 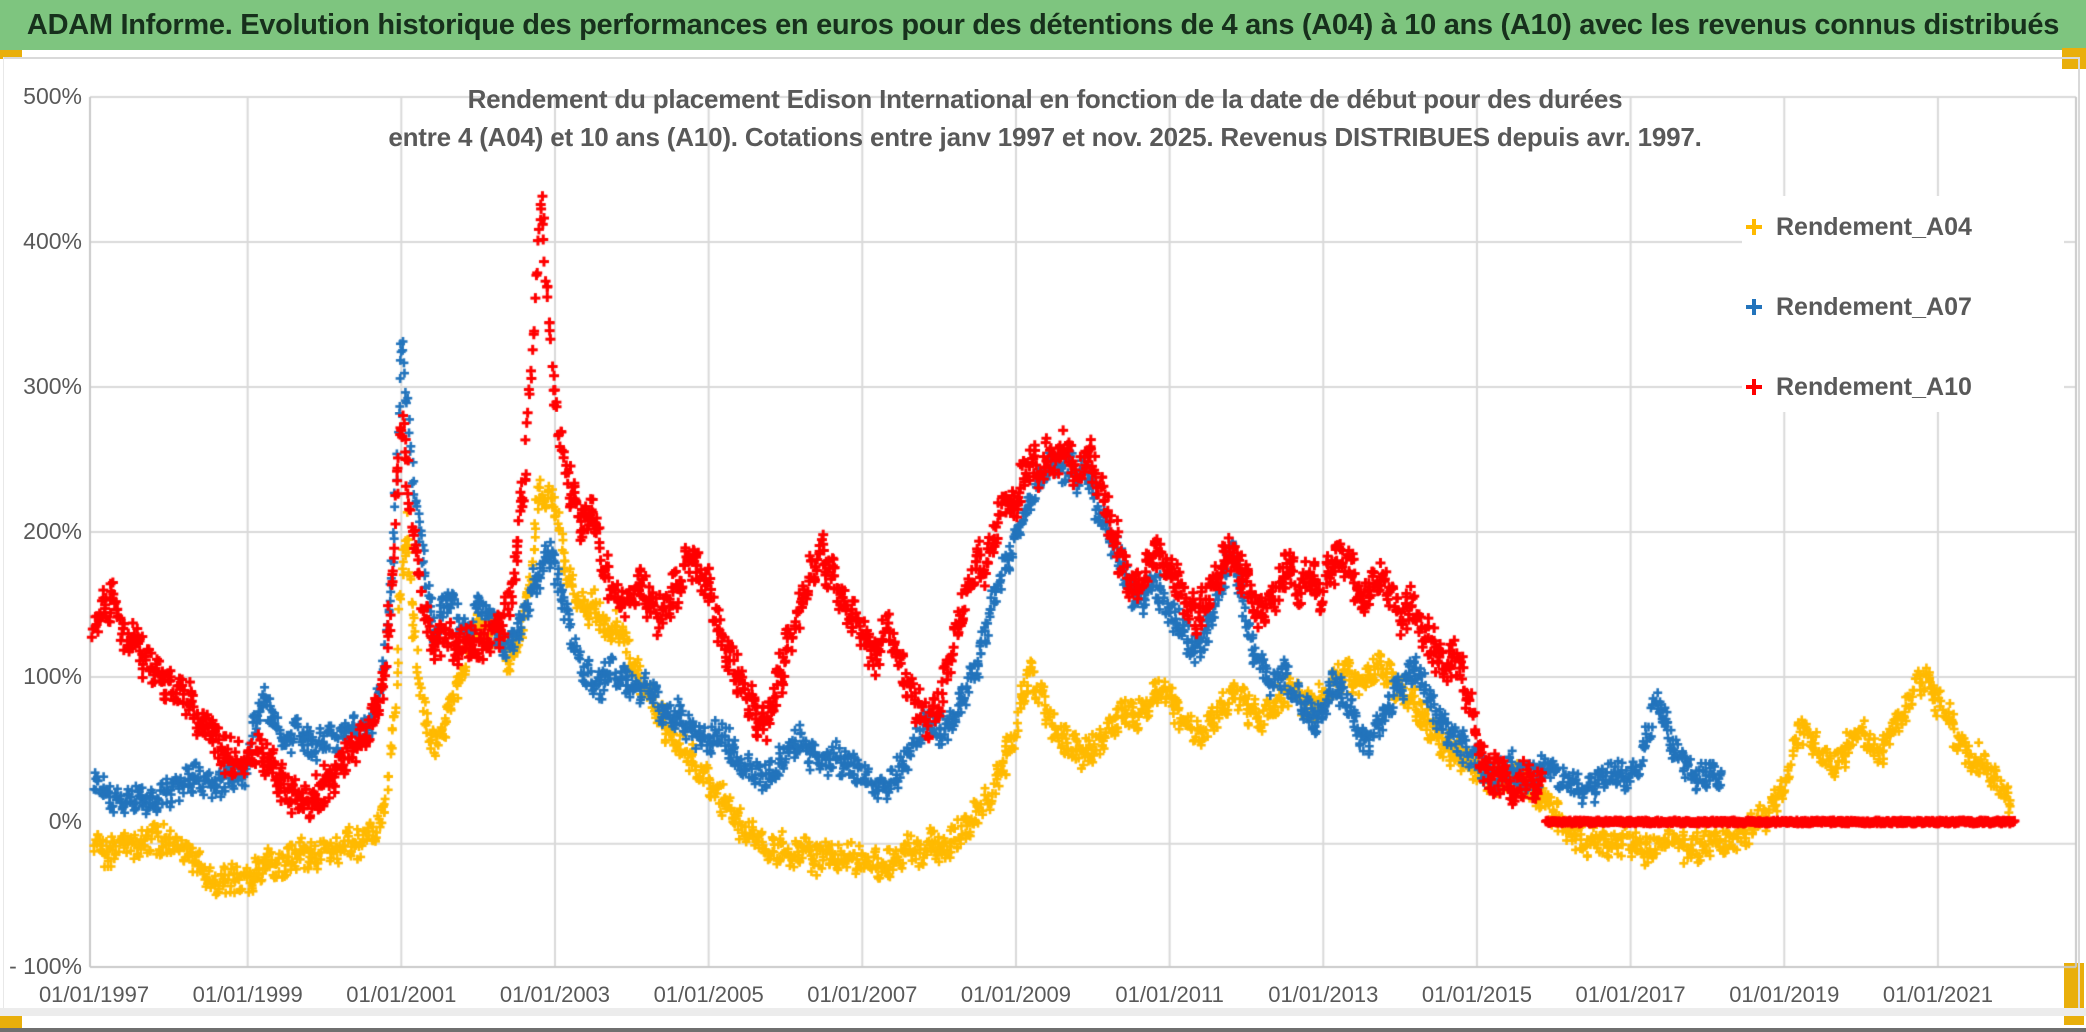 What do you see at coordinates (45, 966) in the screenshot?
I see `y-tick-label: - 100%` at bounding box center [45, 966].